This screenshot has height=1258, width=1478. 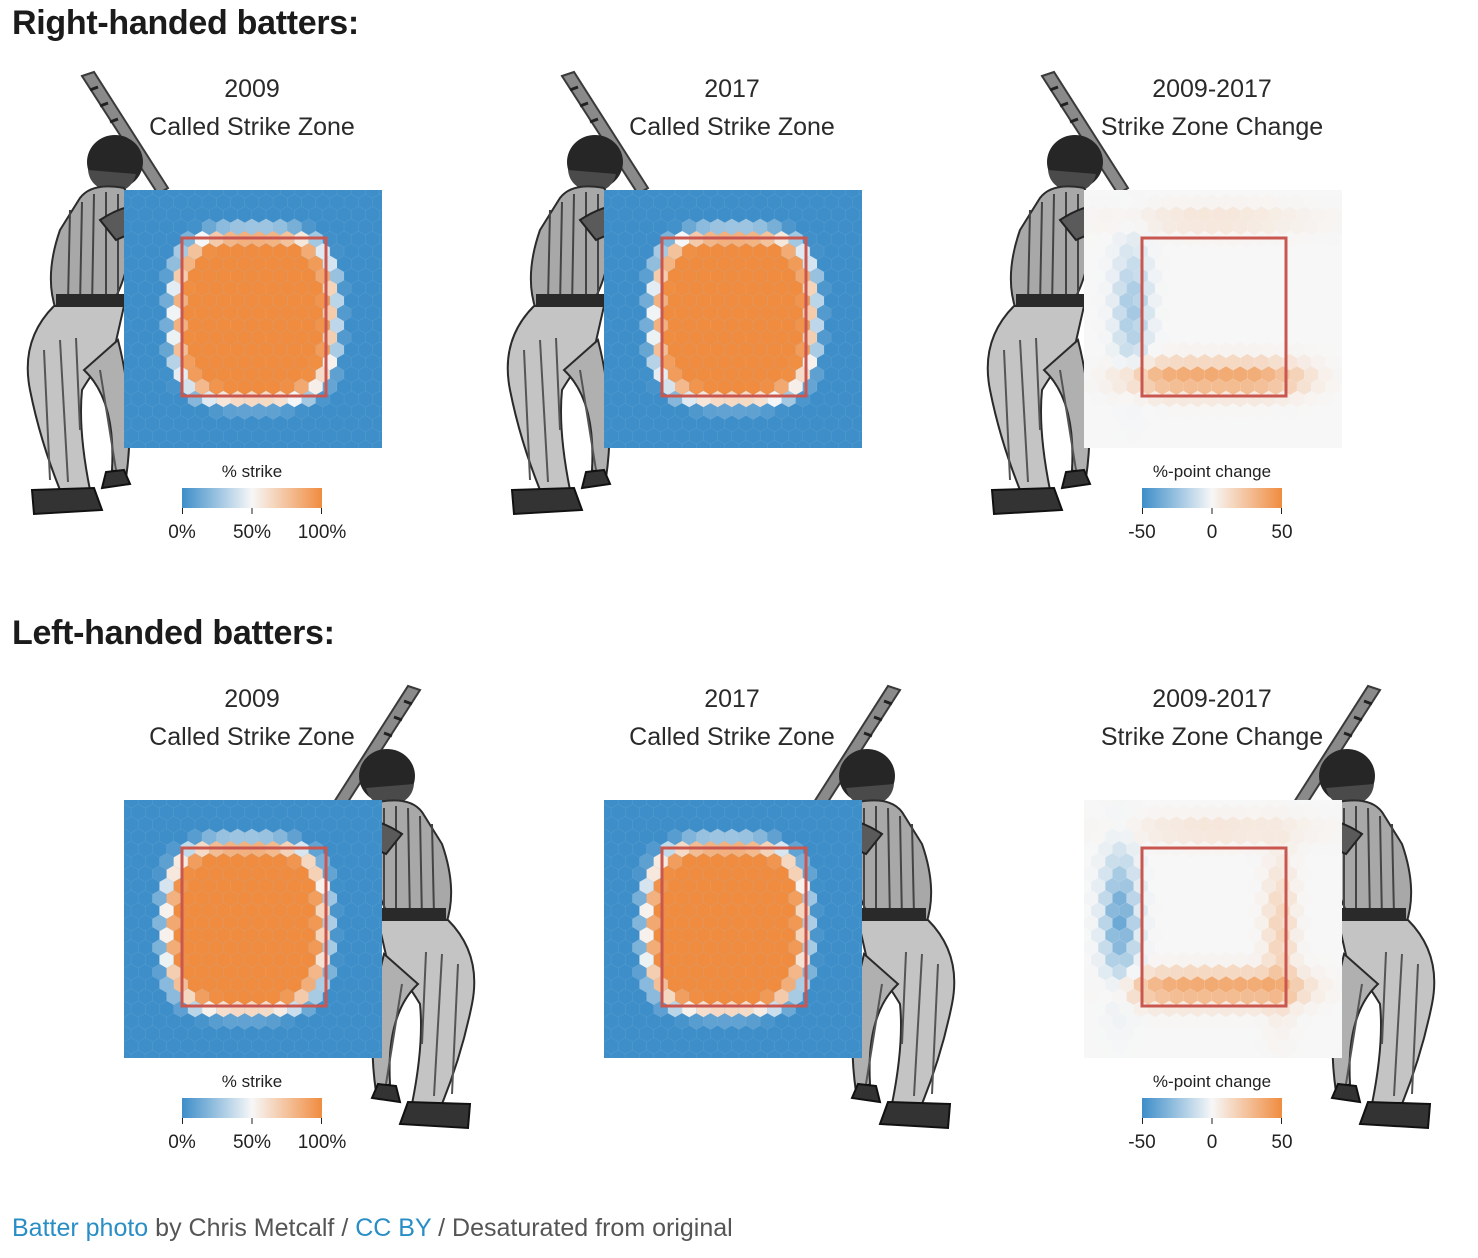 I want to click on section-heading-left-handed: Left-handed batters:, so click(x=173, y=633).